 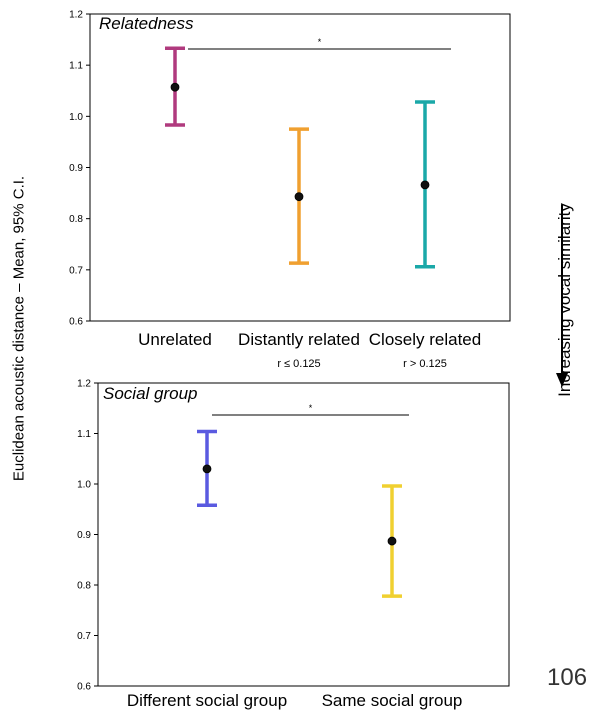 I want to click on side-annotation: Increasing vocal similarity, so click(x=564, y=300).